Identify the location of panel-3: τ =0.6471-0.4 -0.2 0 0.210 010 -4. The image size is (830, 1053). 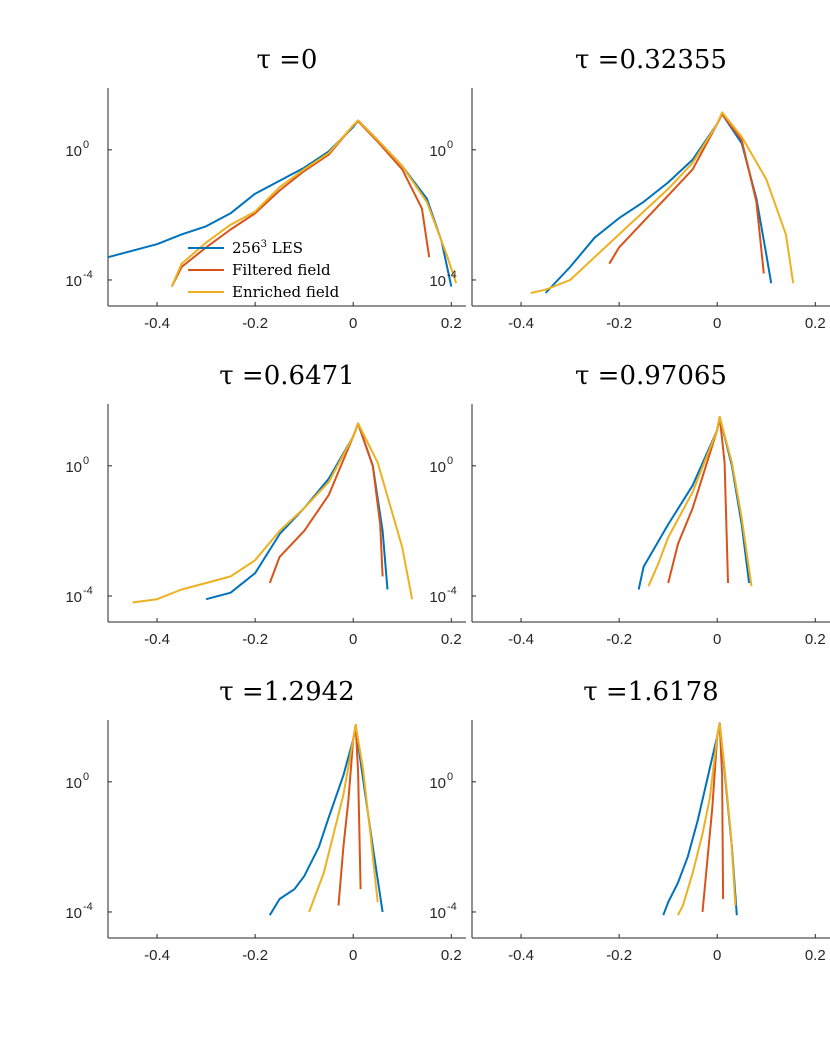
(265, 504).